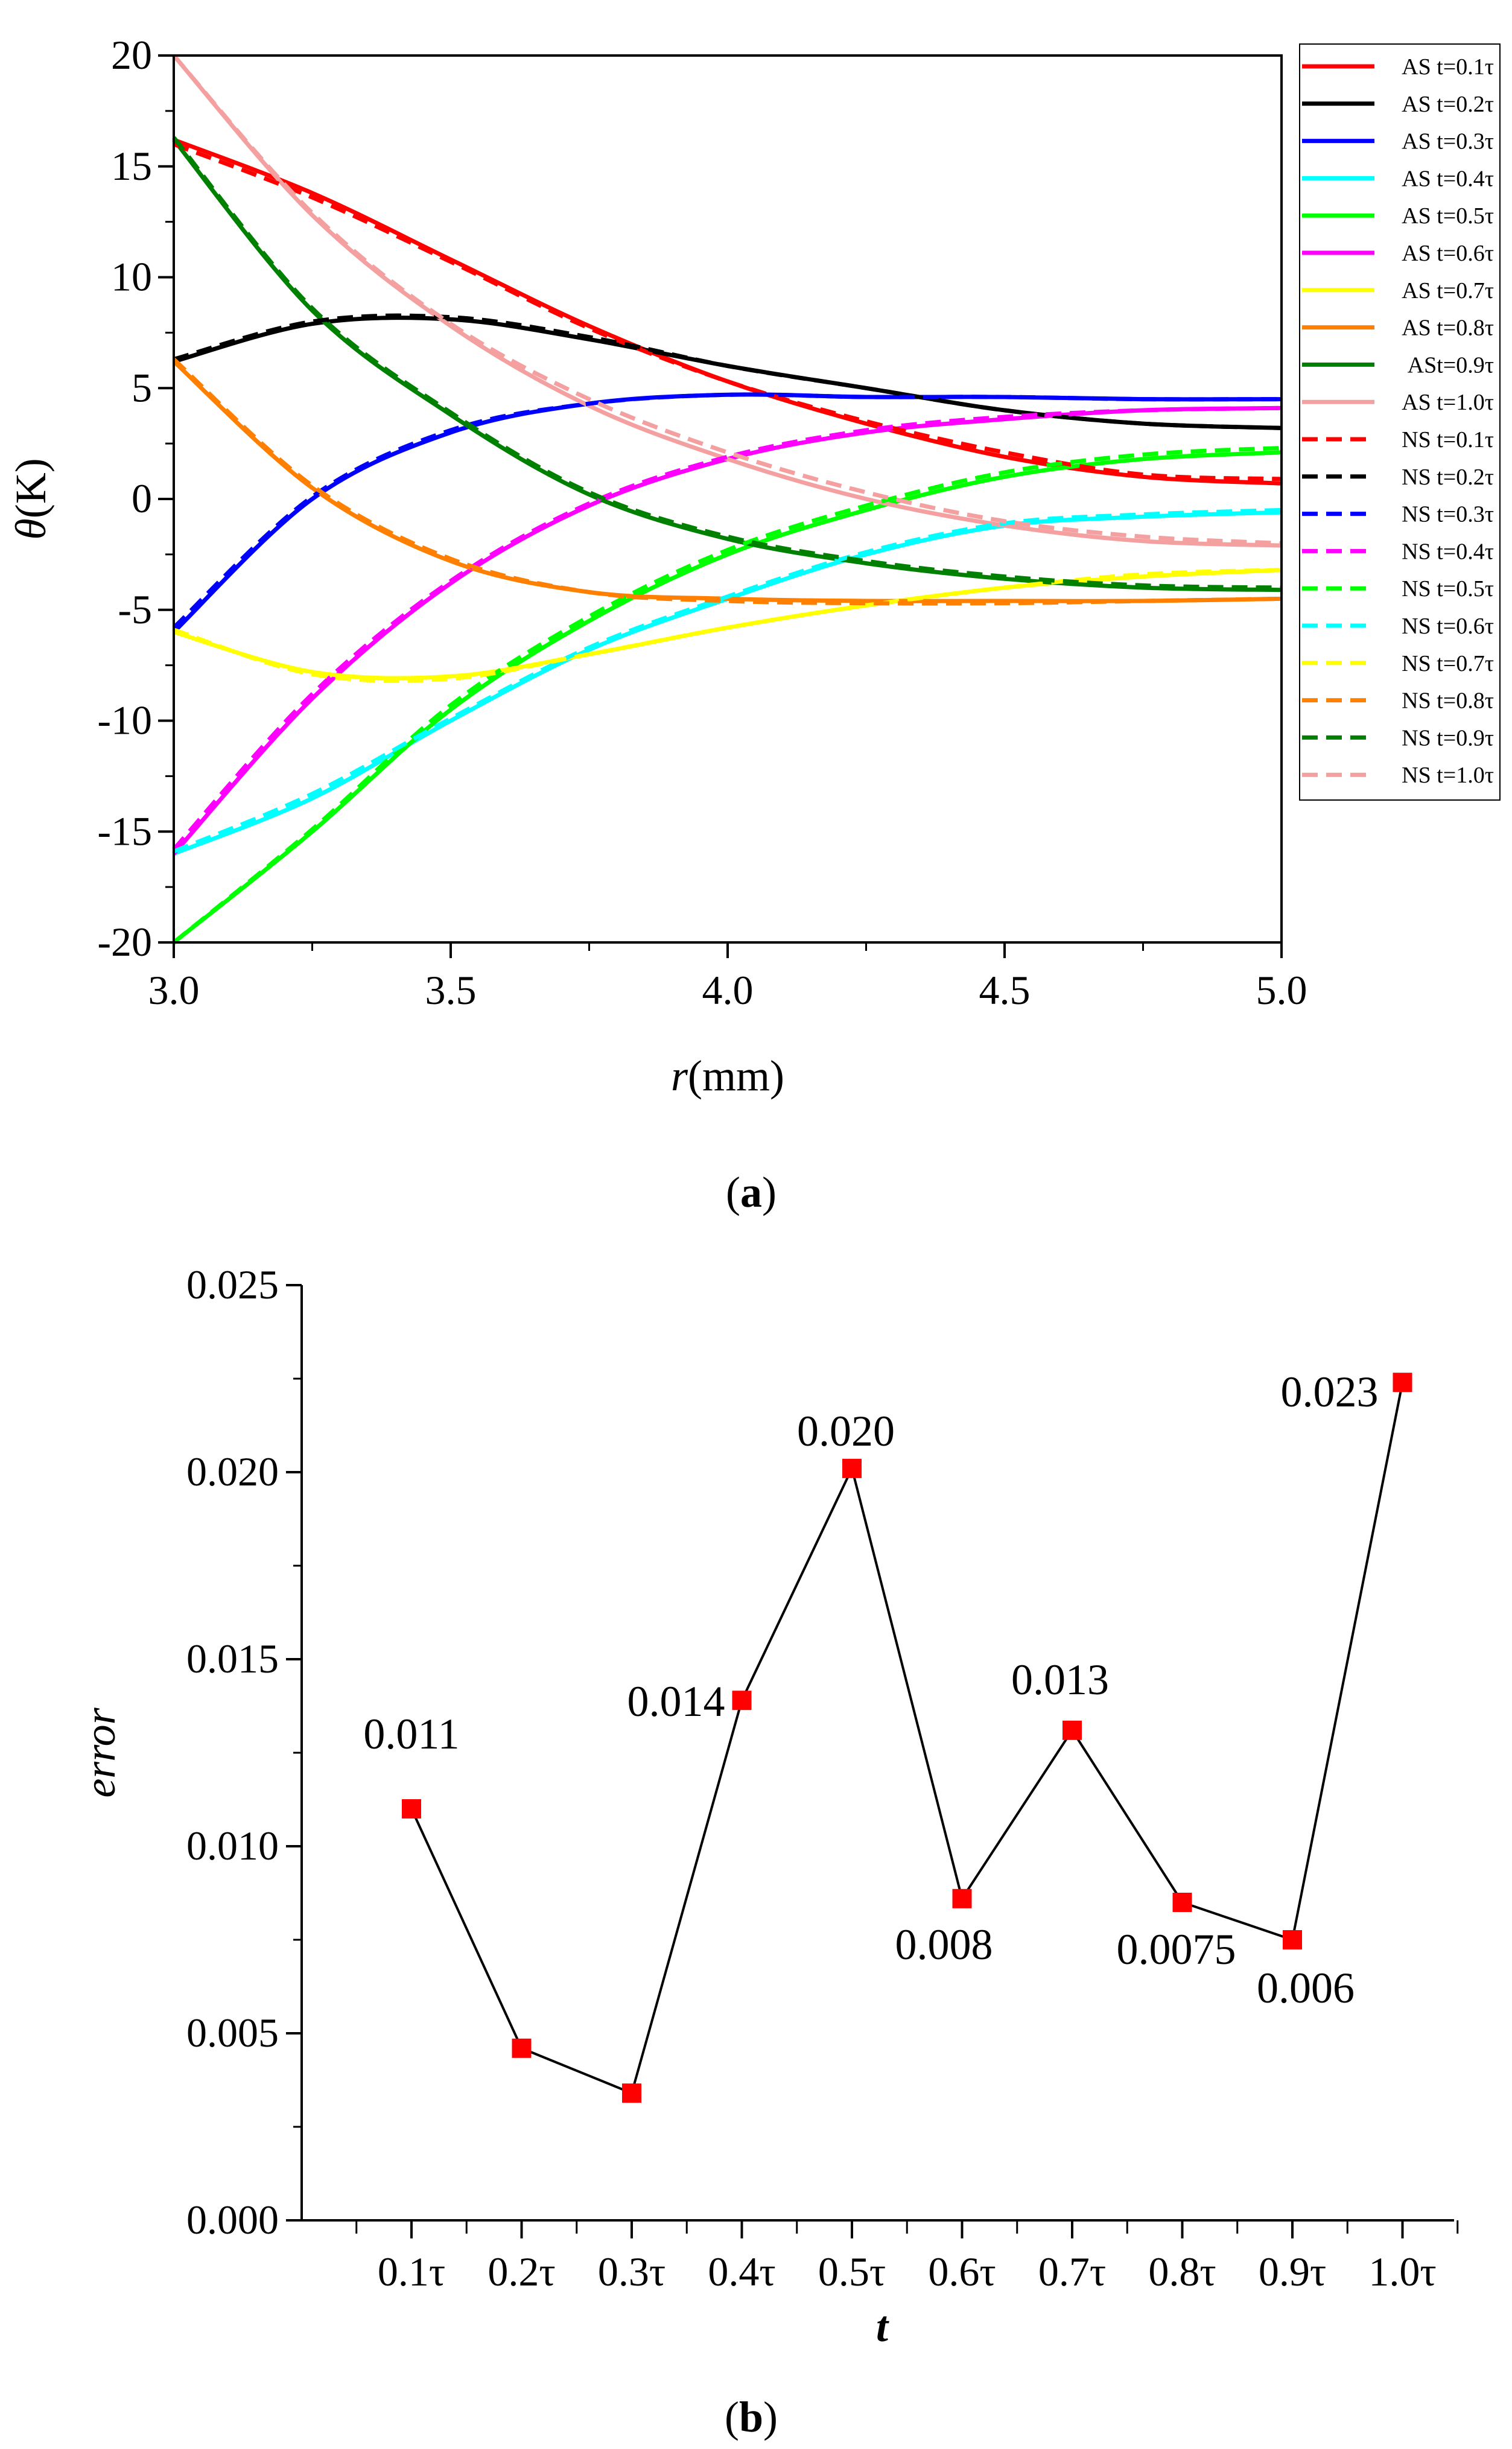 The width and height of the screenshot is (1512, 2449). I want to click on panel-a-legend-label: NS t=0.6τ, so click(1448, 626).